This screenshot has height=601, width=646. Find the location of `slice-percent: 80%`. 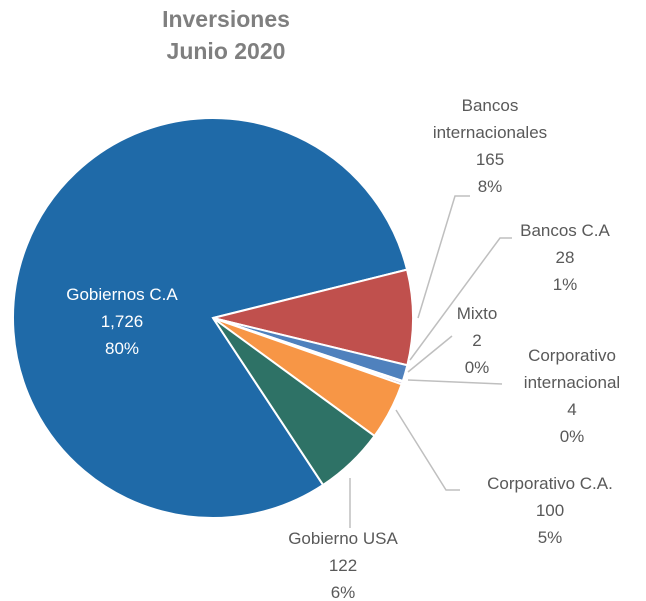

slice-percent: 80% is located at coordinates (122, 348).